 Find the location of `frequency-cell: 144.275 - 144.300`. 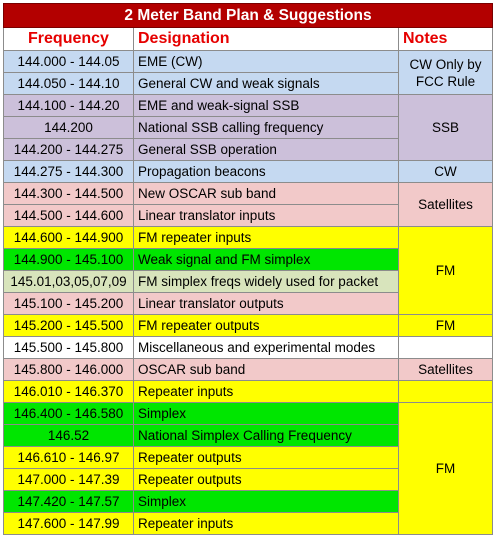

frequency-cell: 144.275 - 144.300 is located at coordinates (68, 171).